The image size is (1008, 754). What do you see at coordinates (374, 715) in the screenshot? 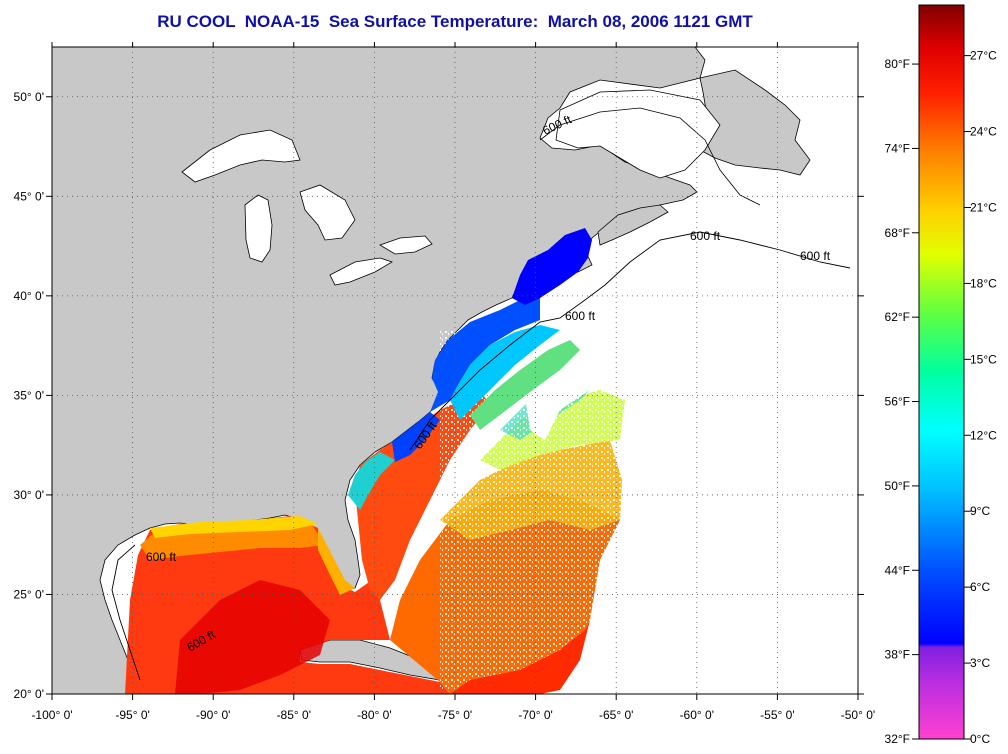
I see `lon-tick-label: -80° 0'` at bounding box center [374, 715].